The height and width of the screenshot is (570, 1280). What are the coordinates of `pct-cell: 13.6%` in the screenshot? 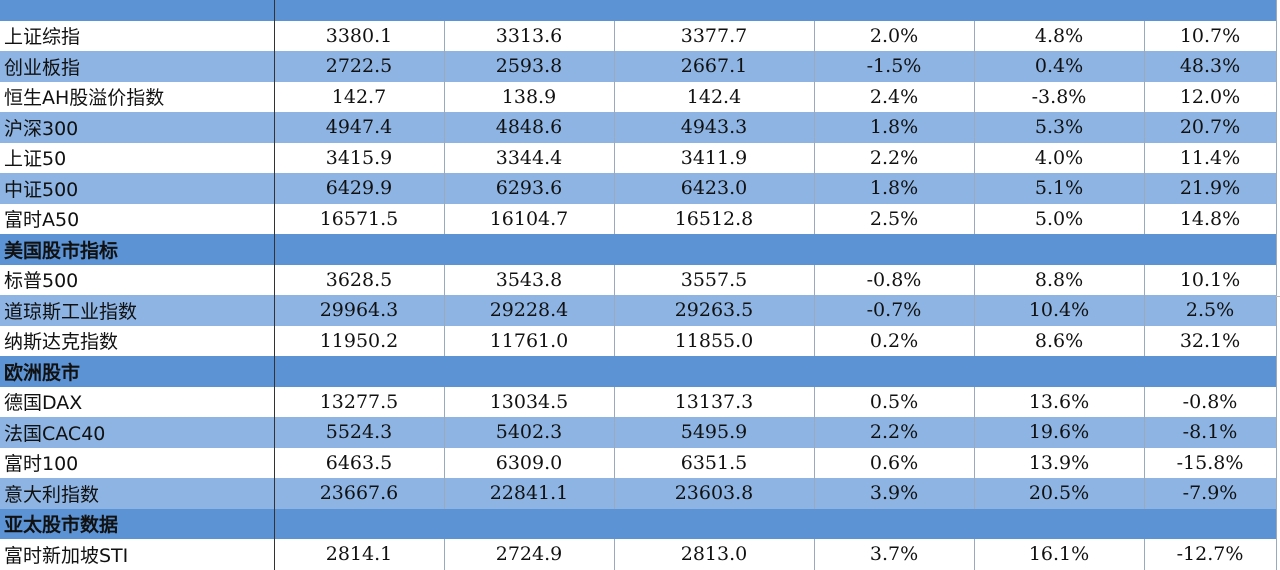 It's located at (1059, 401).